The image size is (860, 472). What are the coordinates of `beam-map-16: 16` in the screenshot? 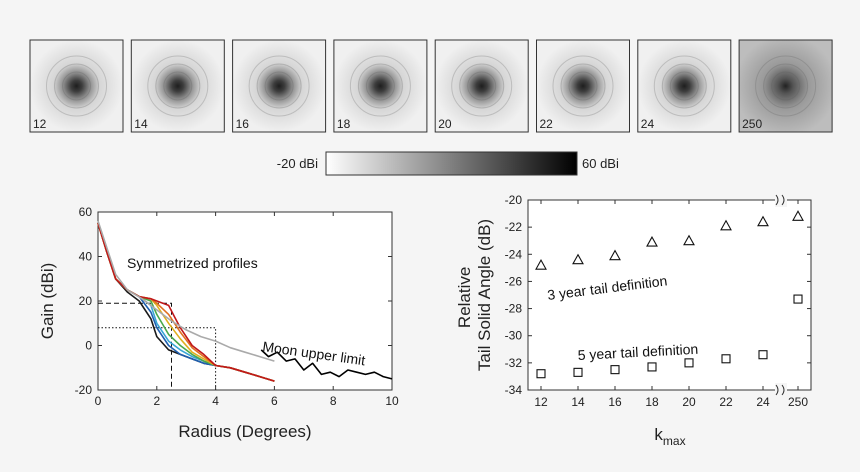 It's located at (279, 86).